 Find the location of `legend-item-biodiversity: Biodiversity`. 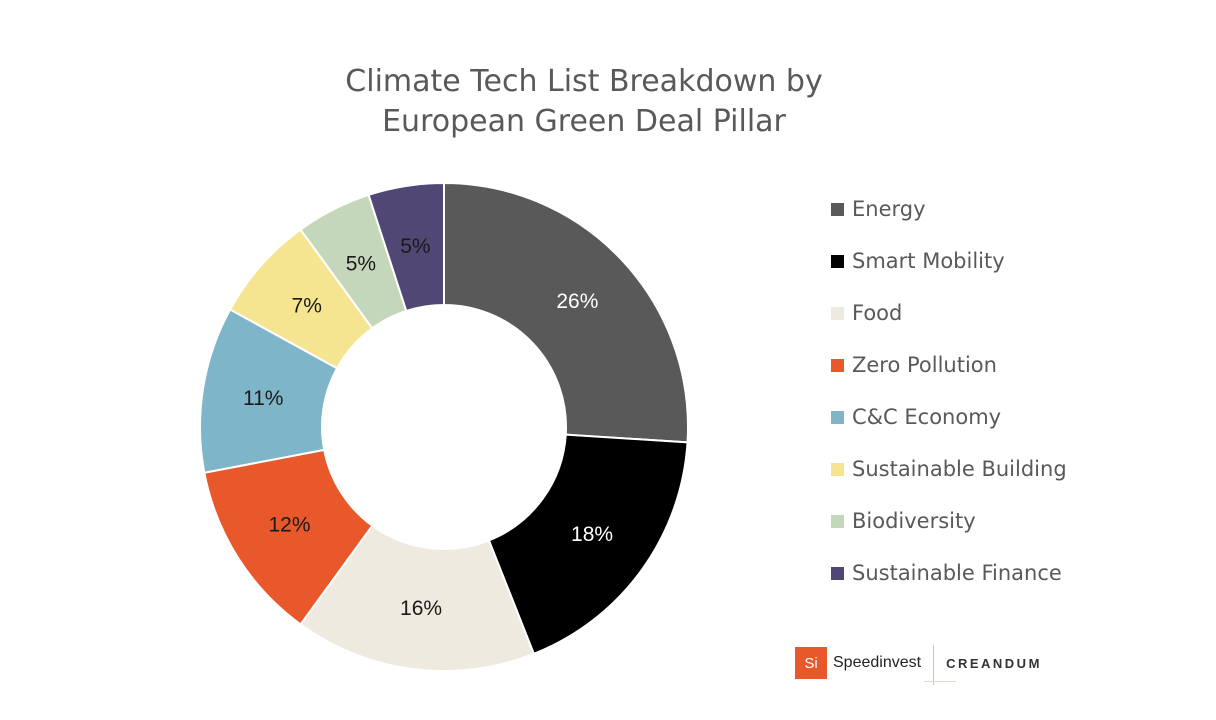

legend-item-biodiversity: Biodiversity is located at coordinates (949, 521).